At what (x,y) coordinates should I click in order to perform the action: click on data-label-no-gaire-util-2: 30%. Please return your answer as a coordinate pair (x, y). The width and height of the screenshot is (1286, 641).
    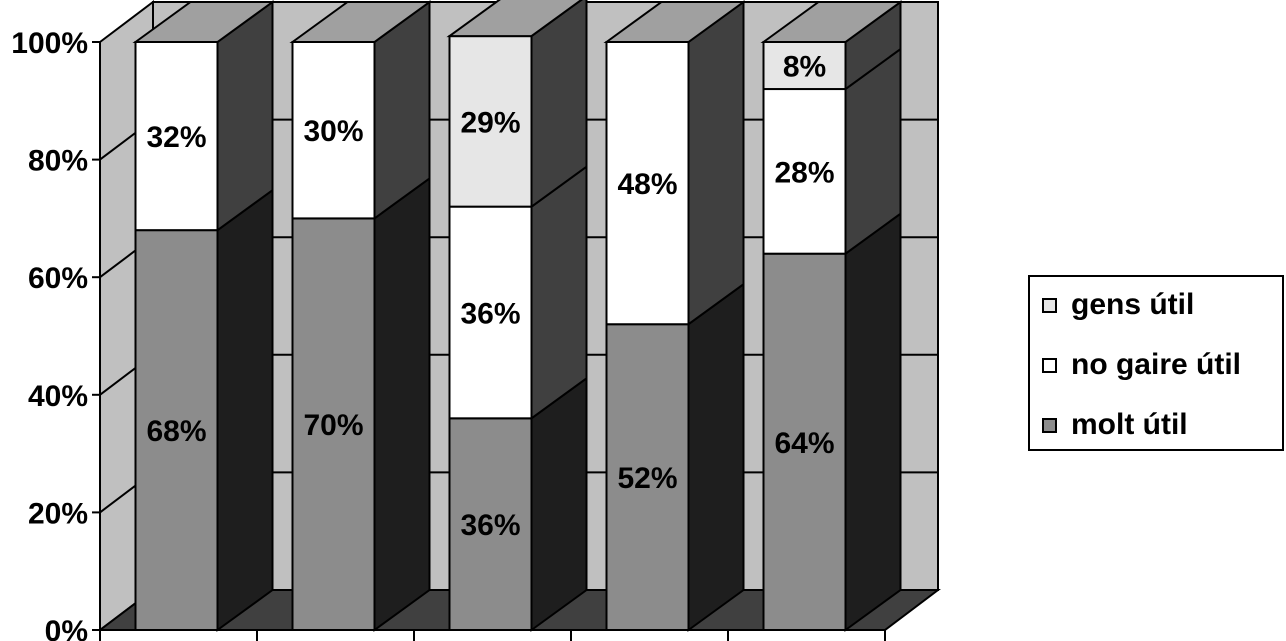
    Looking at the image, I should click on (333, 131).